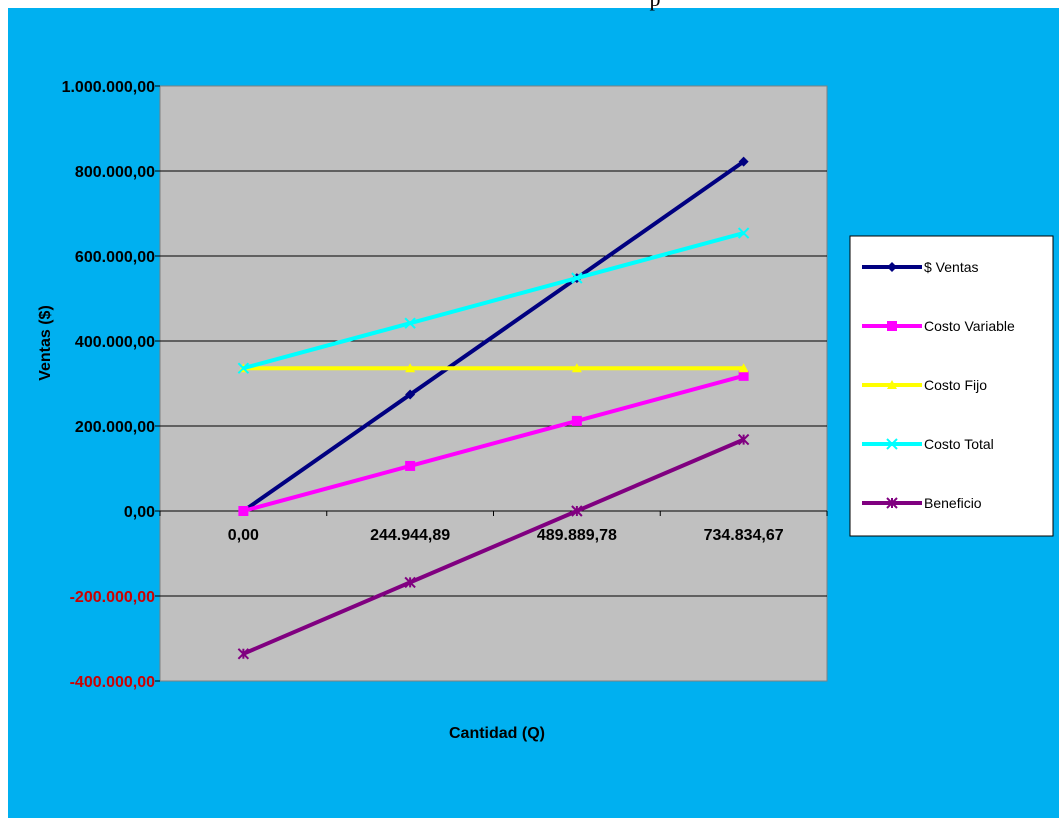  I want to click on x-axis-title: Cantidad (Q), so click(497, 733).